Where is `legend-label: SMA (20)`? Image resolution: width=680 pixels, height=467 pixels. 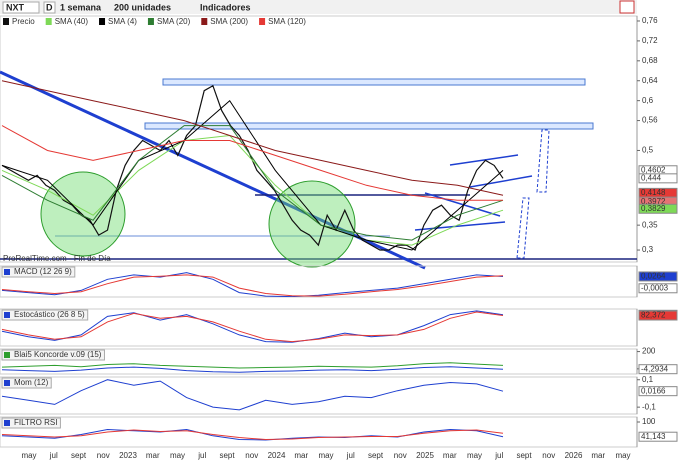 legend-label: SMA (20) is located at coordinates (174, 21).